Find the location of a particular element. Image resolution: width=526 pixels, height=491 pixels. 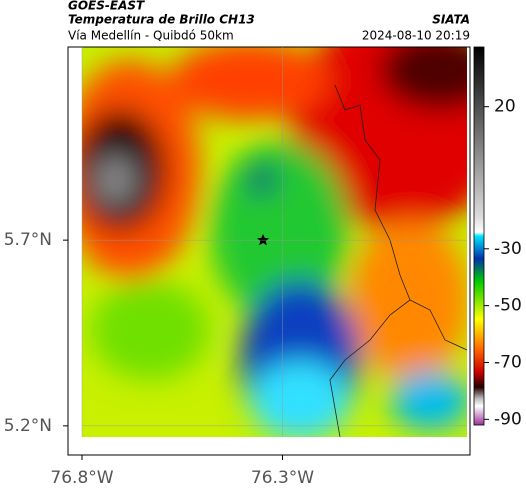

source: SIATA is located at coordinates (451, 20).